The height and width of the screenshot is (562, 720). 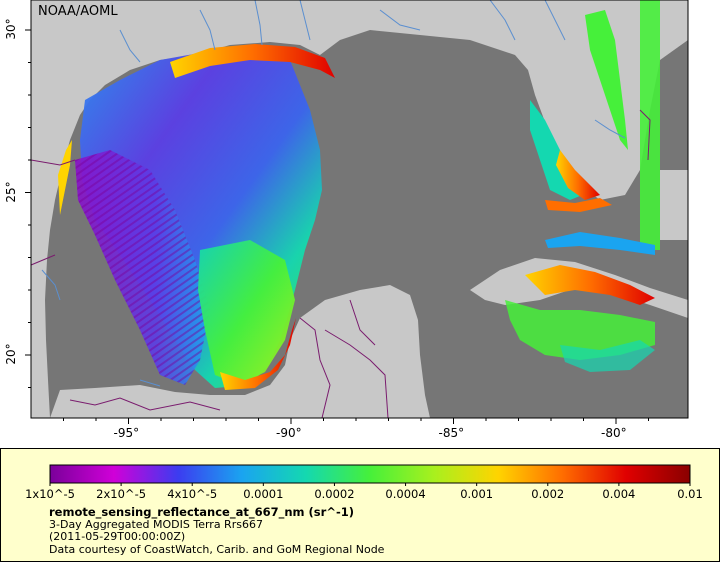 What do you see at coordinates (334, 494) in the screenshot?
I see `colorbar-label: 0.0002` at bounding box center [334, 494].